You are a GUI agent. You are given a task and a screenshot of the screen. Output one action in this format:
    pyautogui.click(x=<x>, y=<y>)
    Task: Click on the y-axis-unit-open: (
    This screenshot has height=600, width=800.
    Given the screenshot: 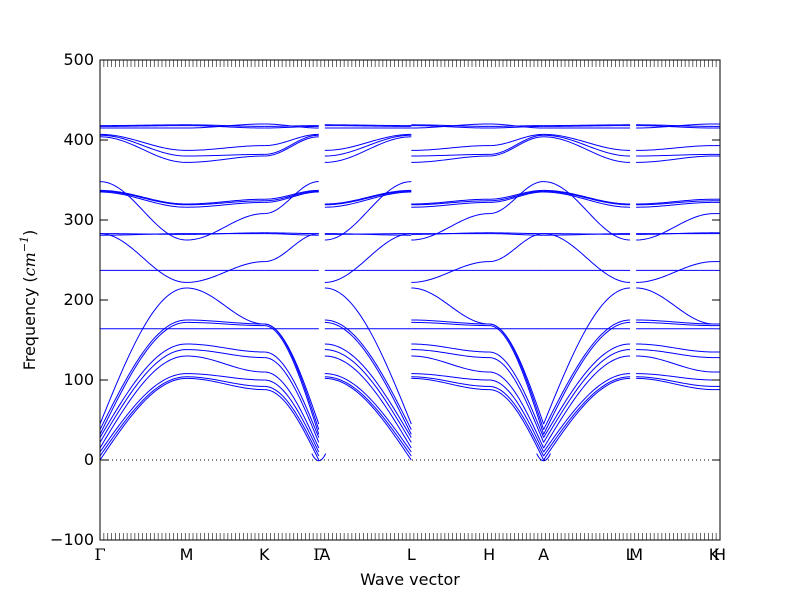 What is the action you would take?
    pyautogui.click(x=29, y=279)
    